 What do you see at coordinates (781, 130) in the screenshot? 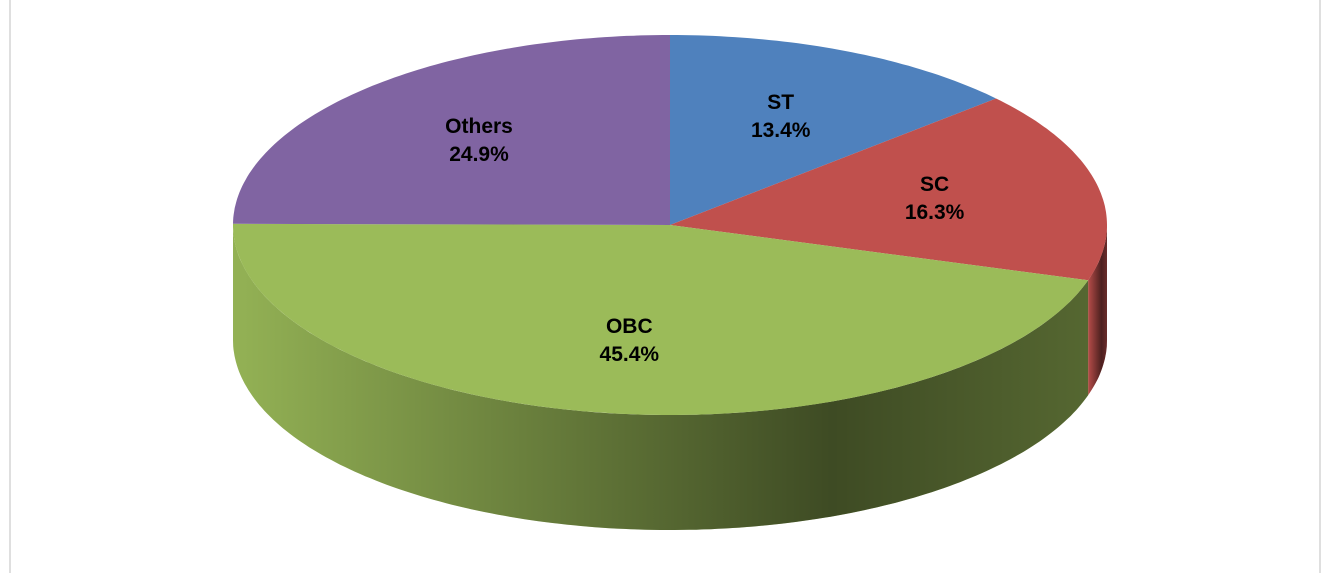
I see `slice-value-label: 13.4%` at bounding box center [781, 130].